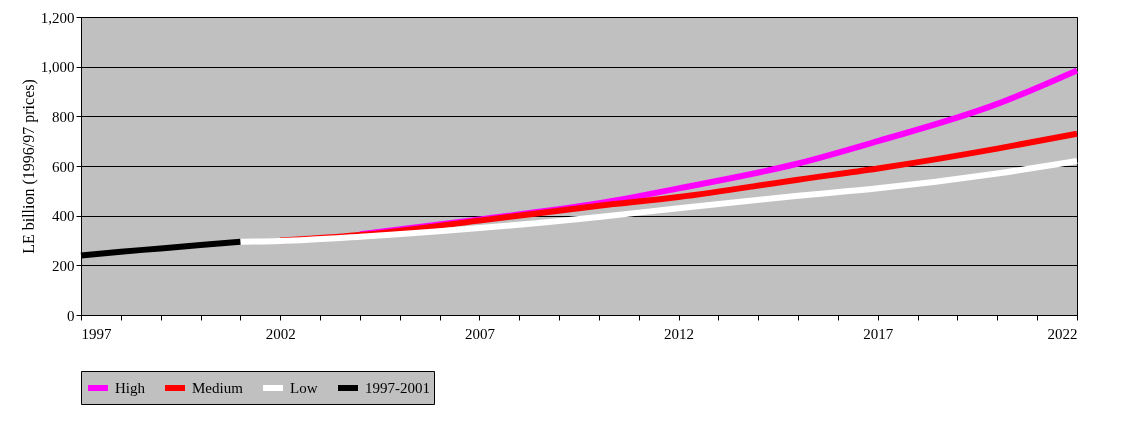 The width and height of the screenshot is (1136, 427). What do you see at coordinates (130, 388) in the screenshot?
I see `legend-label: High` at bounding box center [130, 388].